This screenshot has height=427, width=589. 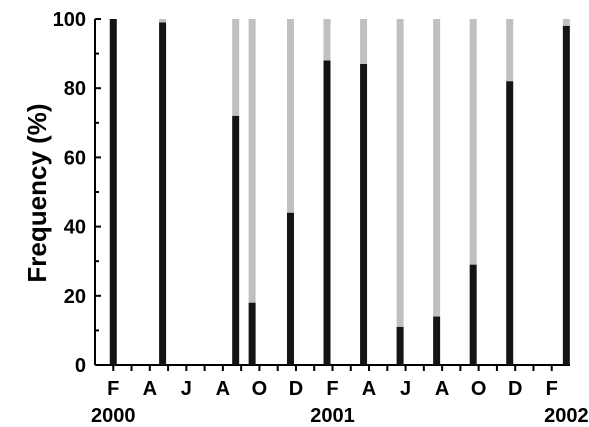 I want to click on y-tick-label: 100, so click(x=69, y=20).